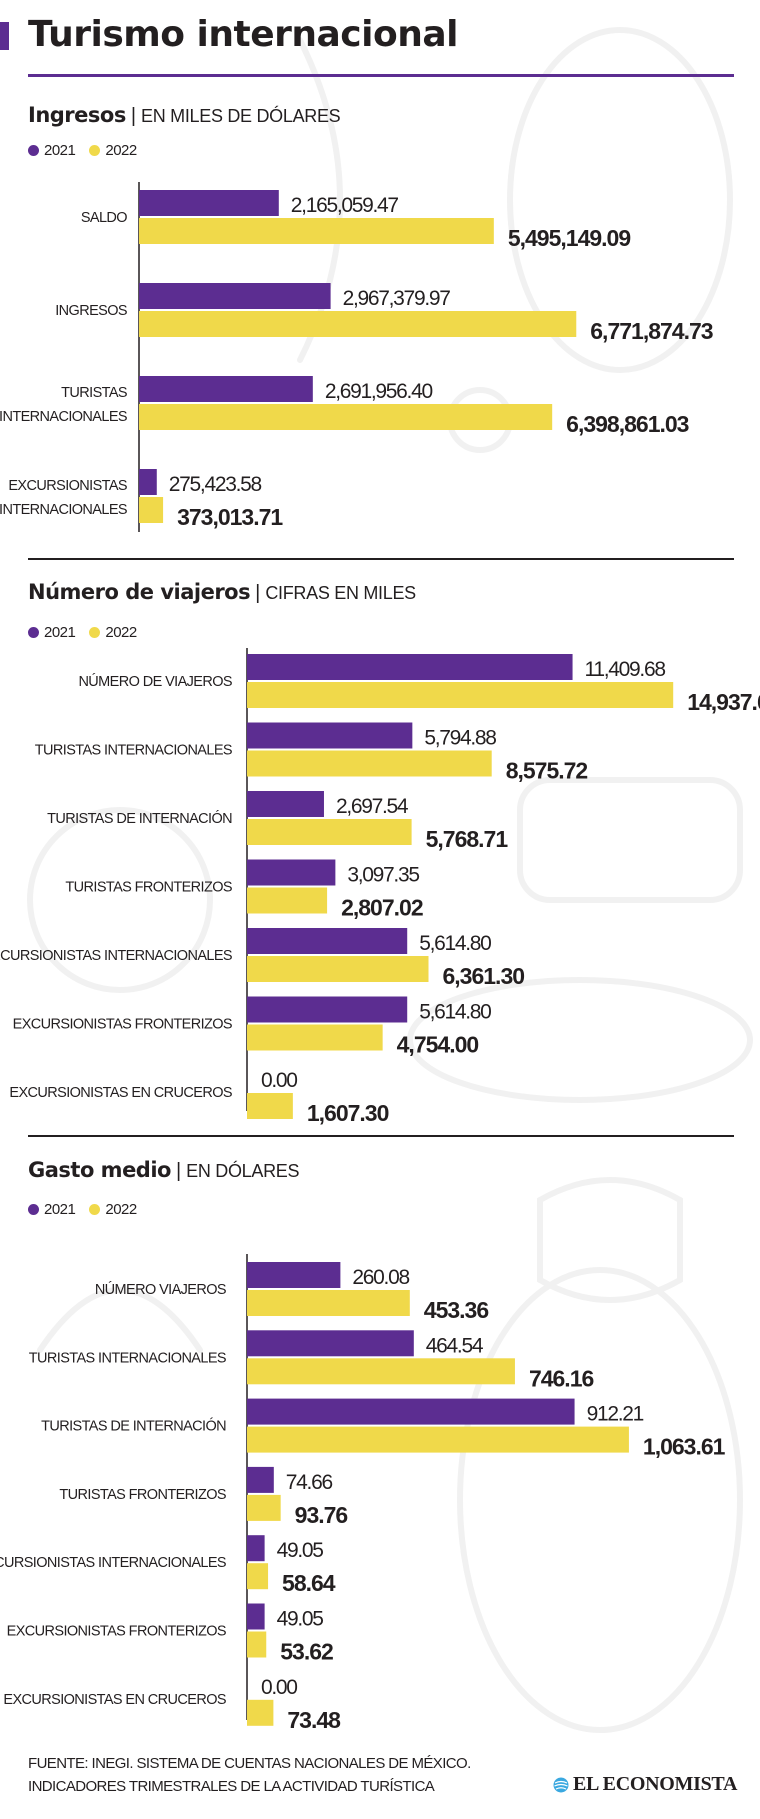 Image resolution: width=760 pixels, height=1819 pixels. I want to click on data-label-2022: 5,495,149.09, so click(569, 238).